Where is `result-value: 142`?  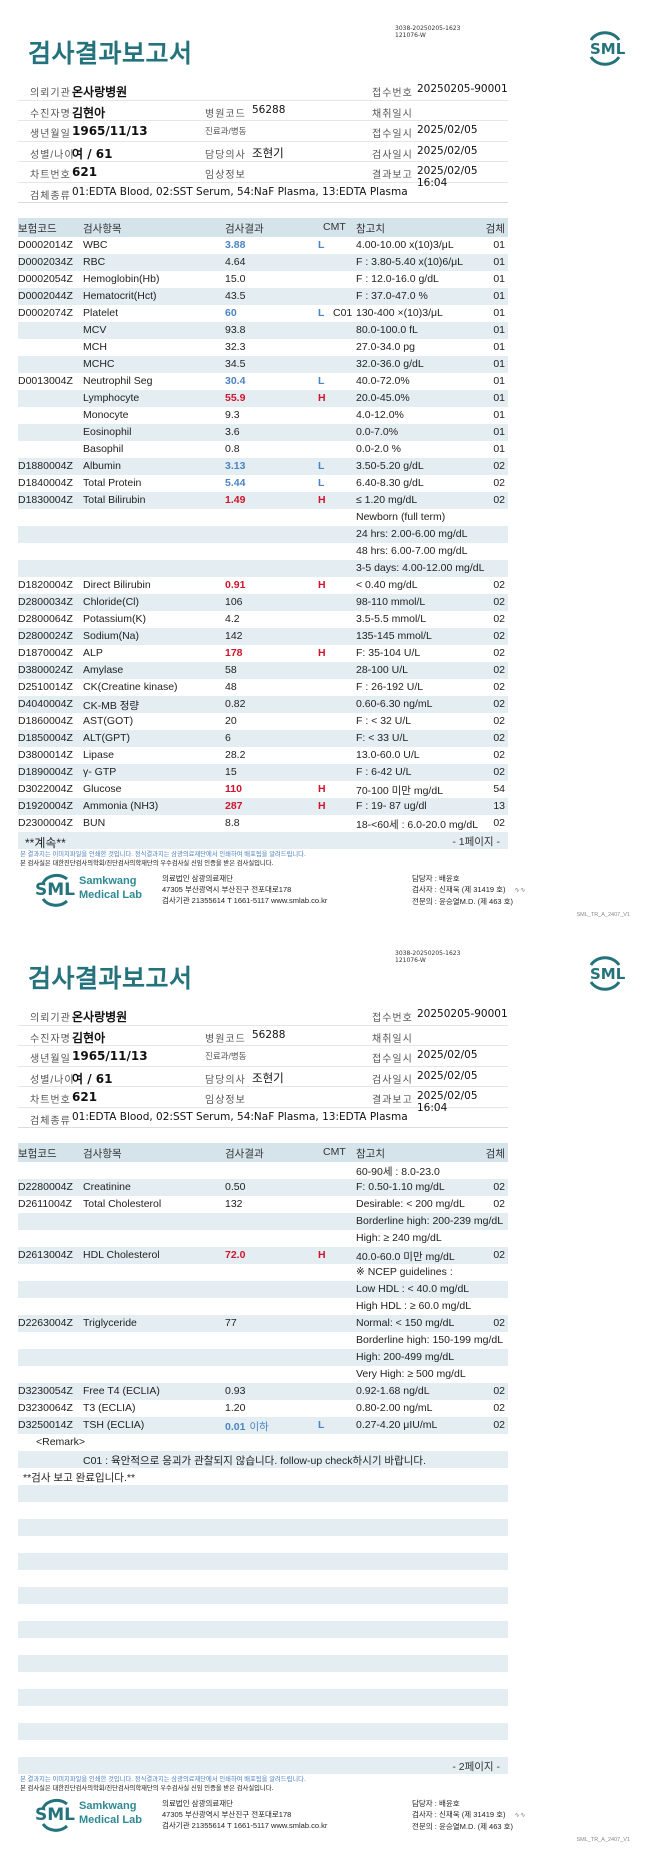 result-value: 142 is located at coordinates (234, 636).